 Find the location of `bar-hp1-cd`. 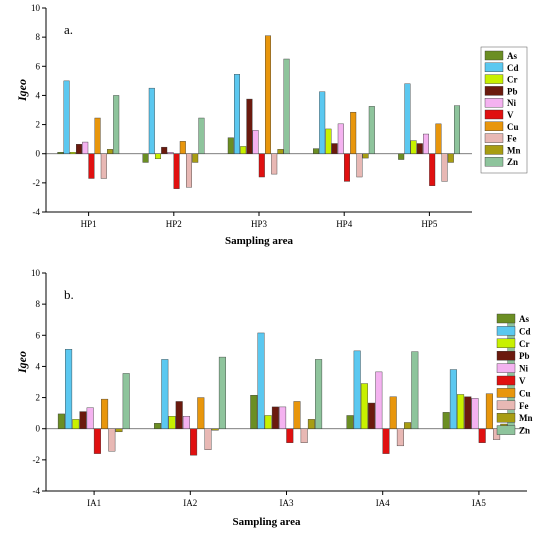

bar-hp1-cd is located at coordinates (66, 117).